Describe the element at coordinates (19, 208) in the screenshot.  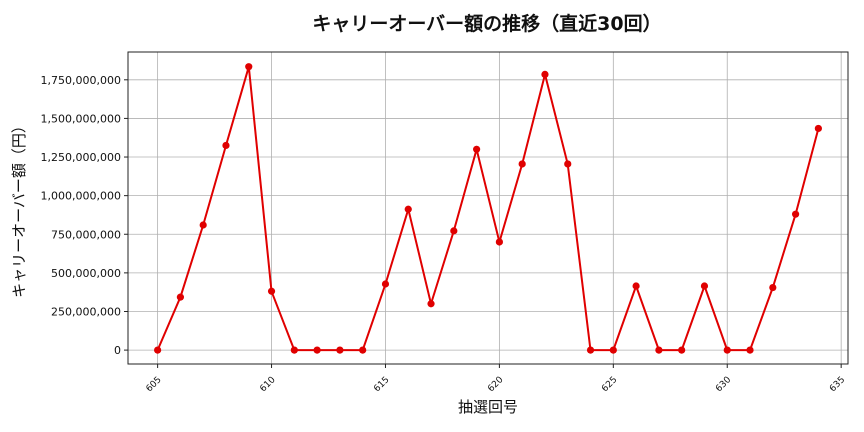
I see `y-axis-label: キャリーオーバー額（円）` at that location.